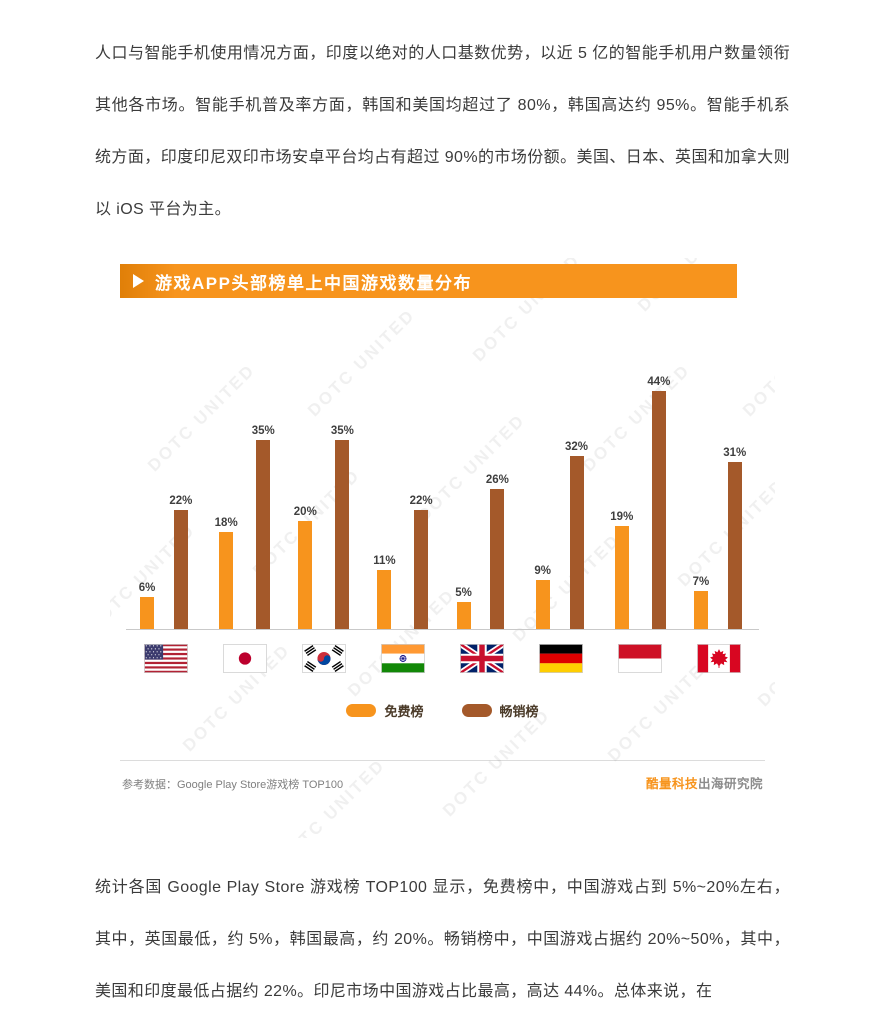  I want to click on flag-gb-icon, so click(482, 658).